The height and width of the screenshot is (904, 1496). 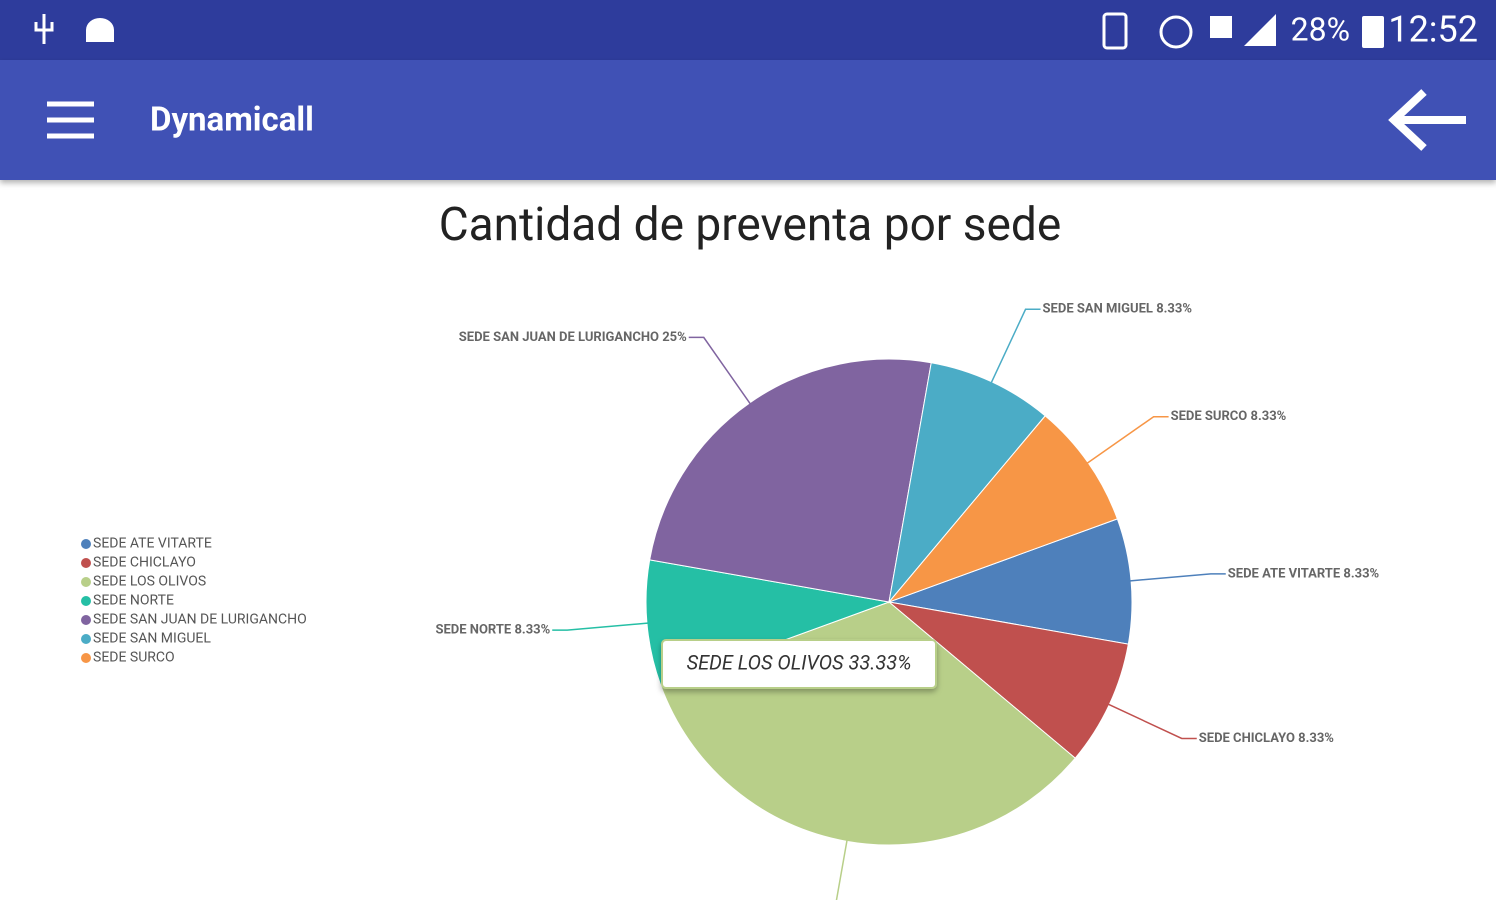 I want to click on data-label: SEDE SAN MIGUEL 8.33%, so click(x=1118, y=309).